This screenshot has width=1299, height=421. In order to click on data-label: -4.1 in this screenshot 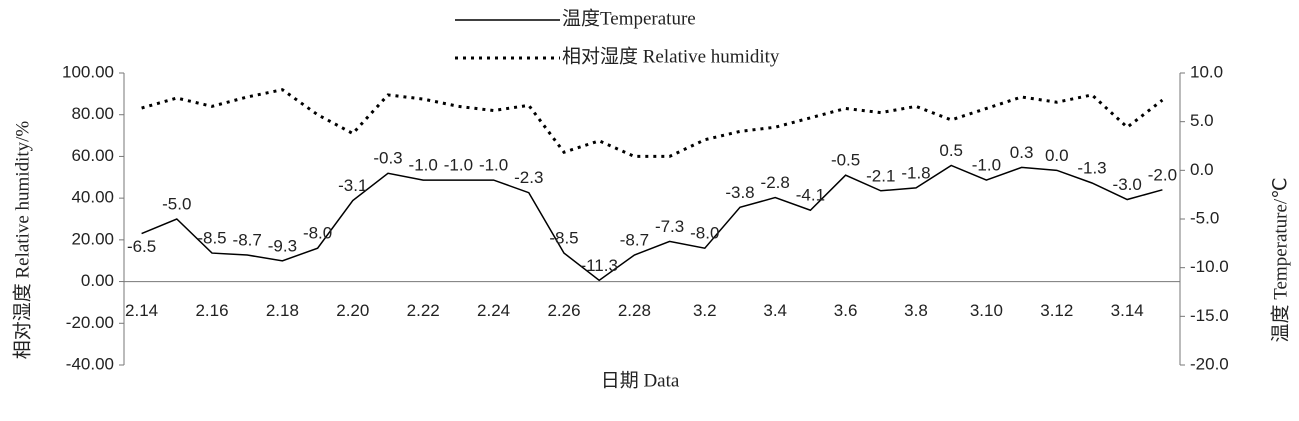, I will do `click(810, 195)`.